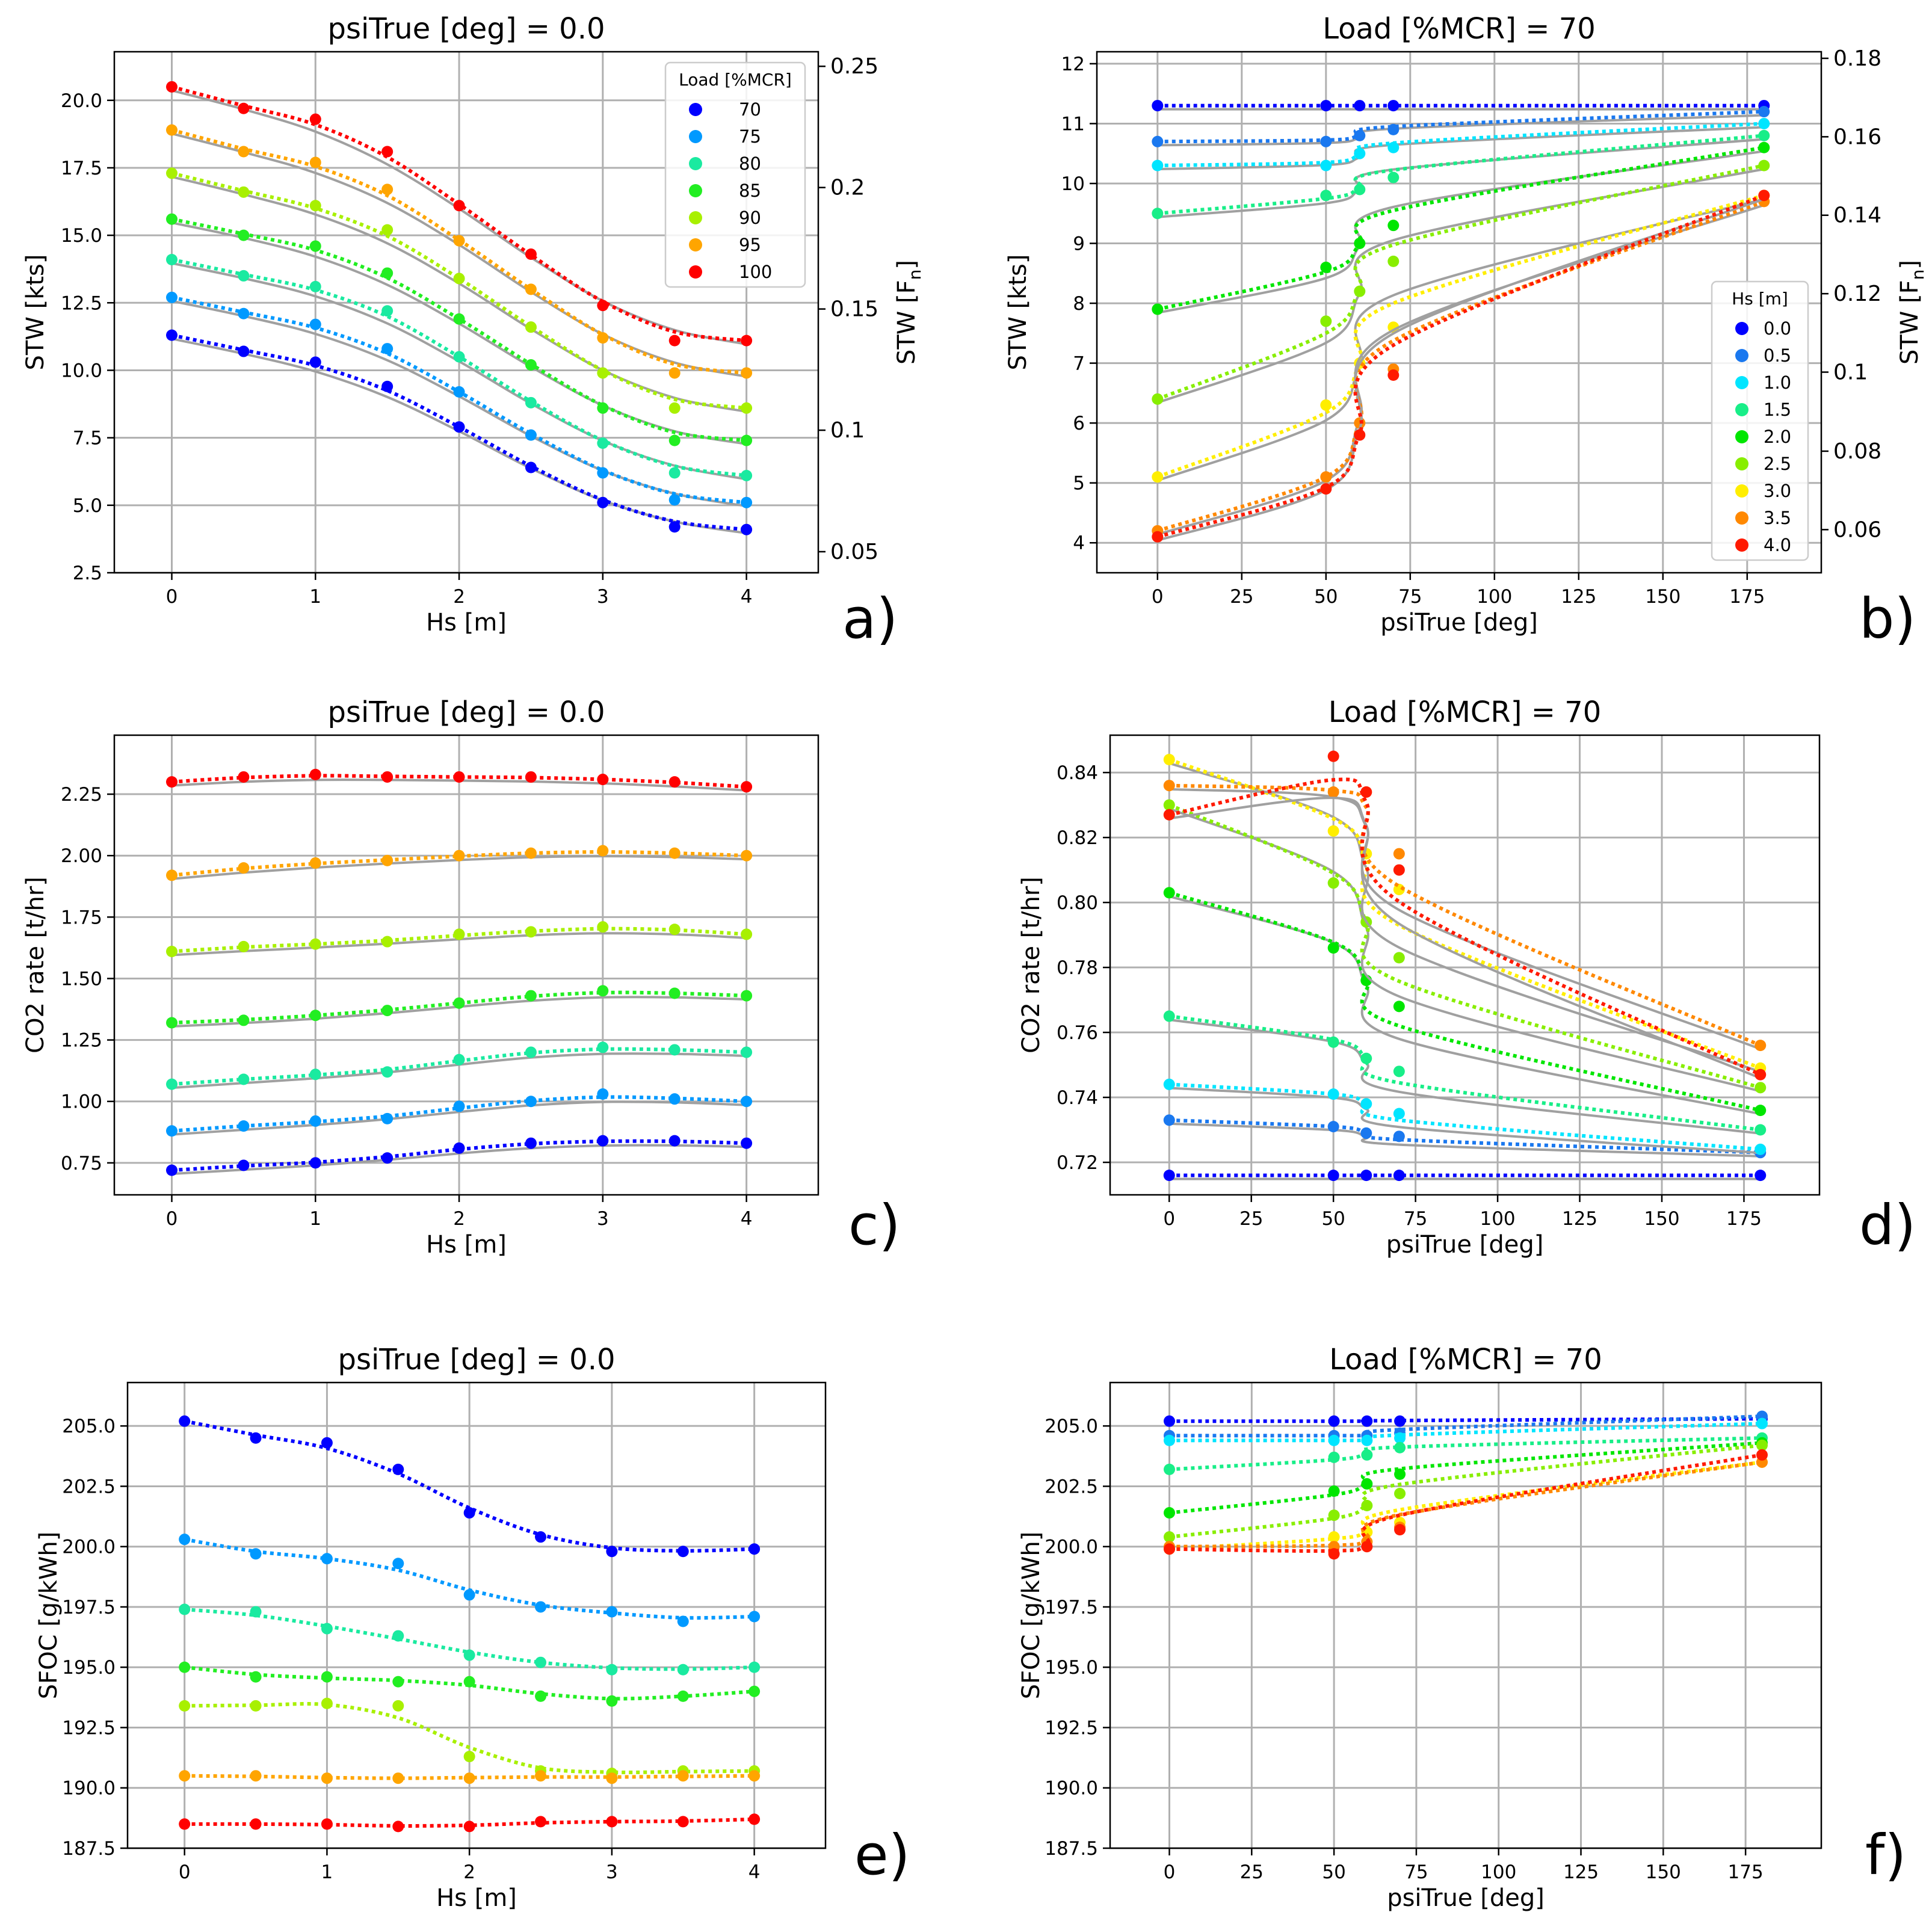 This screenshot has width=1932, height=1924. Describe the element at coordinates (1077, 773) in the screenshot. I see `y-tick-label: 0.84` at that location.